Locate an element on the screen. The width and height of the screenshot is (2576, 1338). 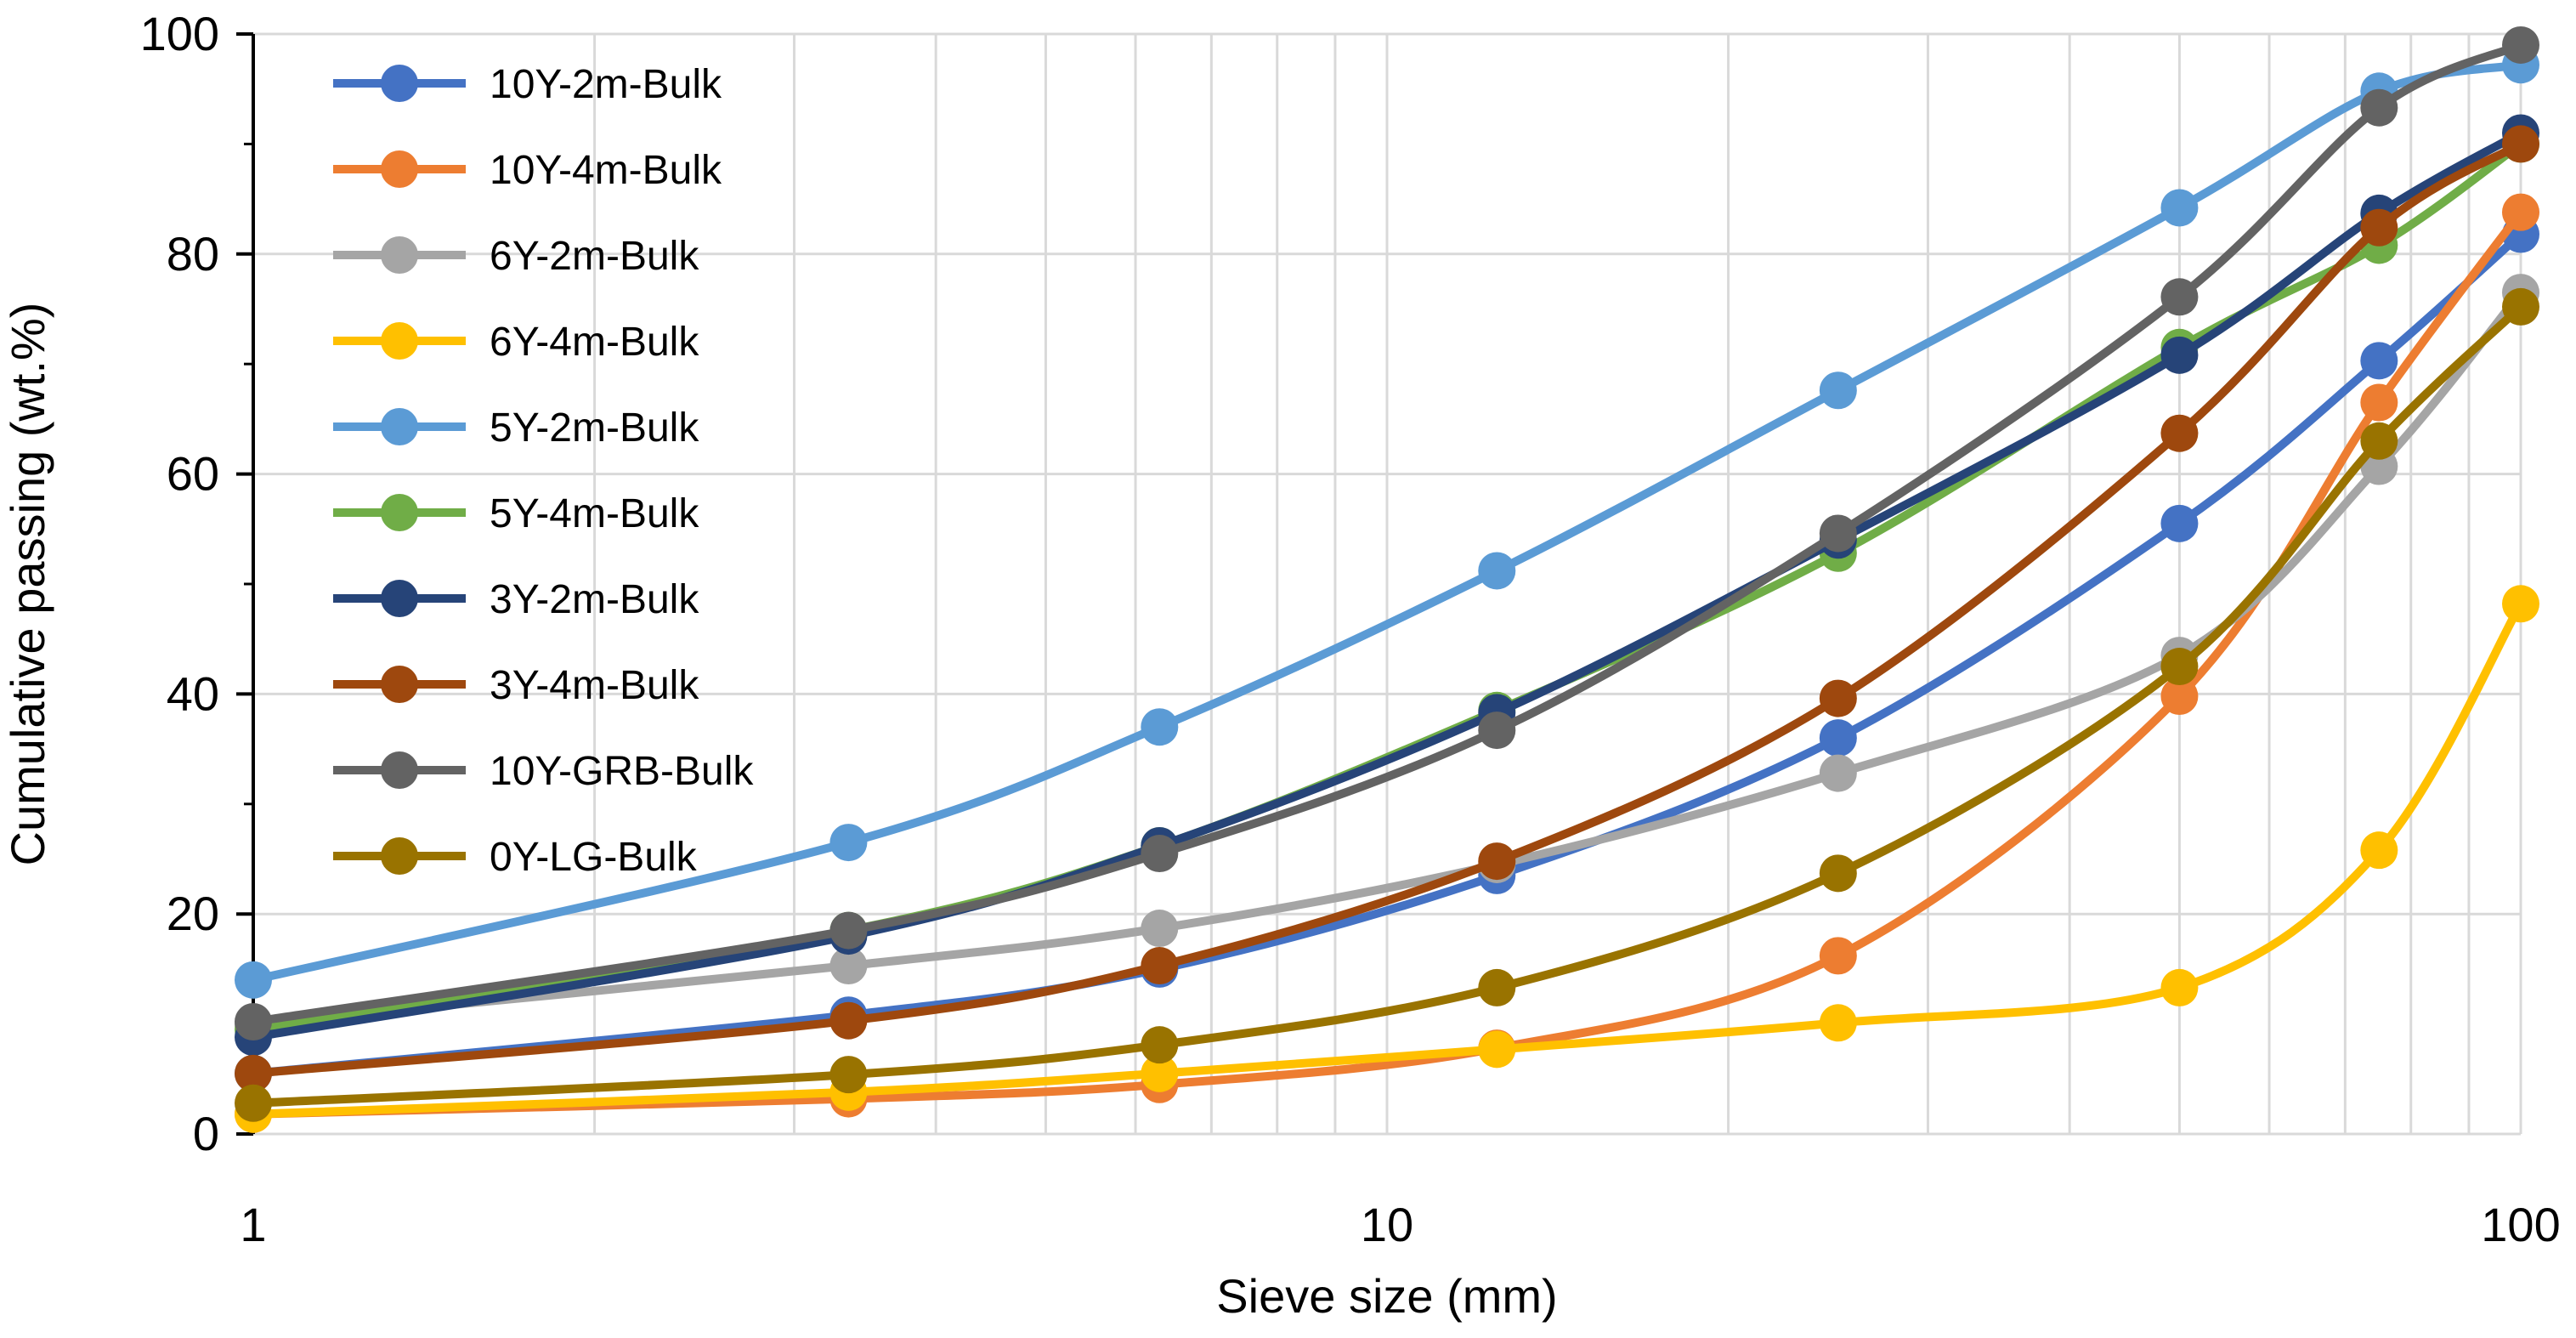
x-tick-label: 10 is located at coordinates (1387, 1224).